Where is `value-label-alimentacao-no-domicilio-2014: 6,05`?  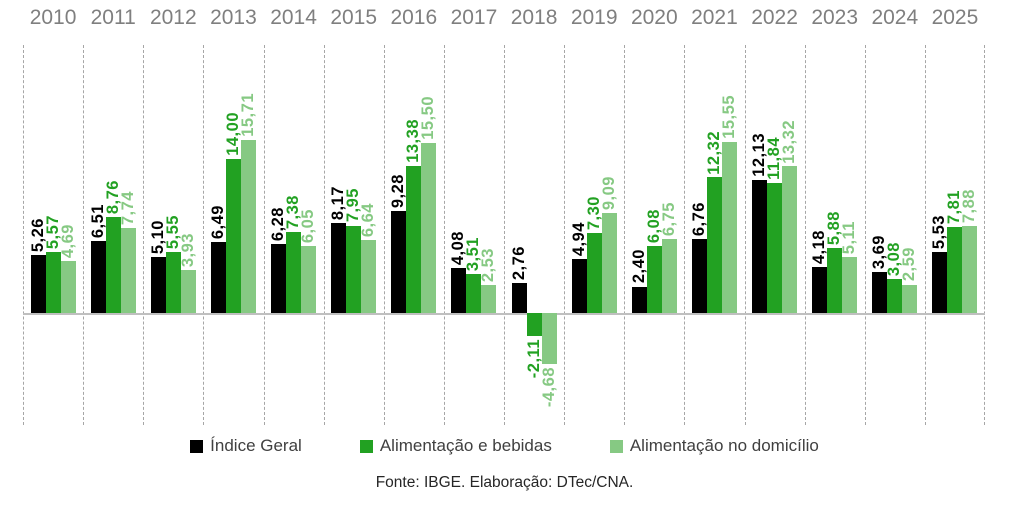 value-label-alimentacao-no-domicilio-2014: 6,05 is located at coordinates (308, 226).